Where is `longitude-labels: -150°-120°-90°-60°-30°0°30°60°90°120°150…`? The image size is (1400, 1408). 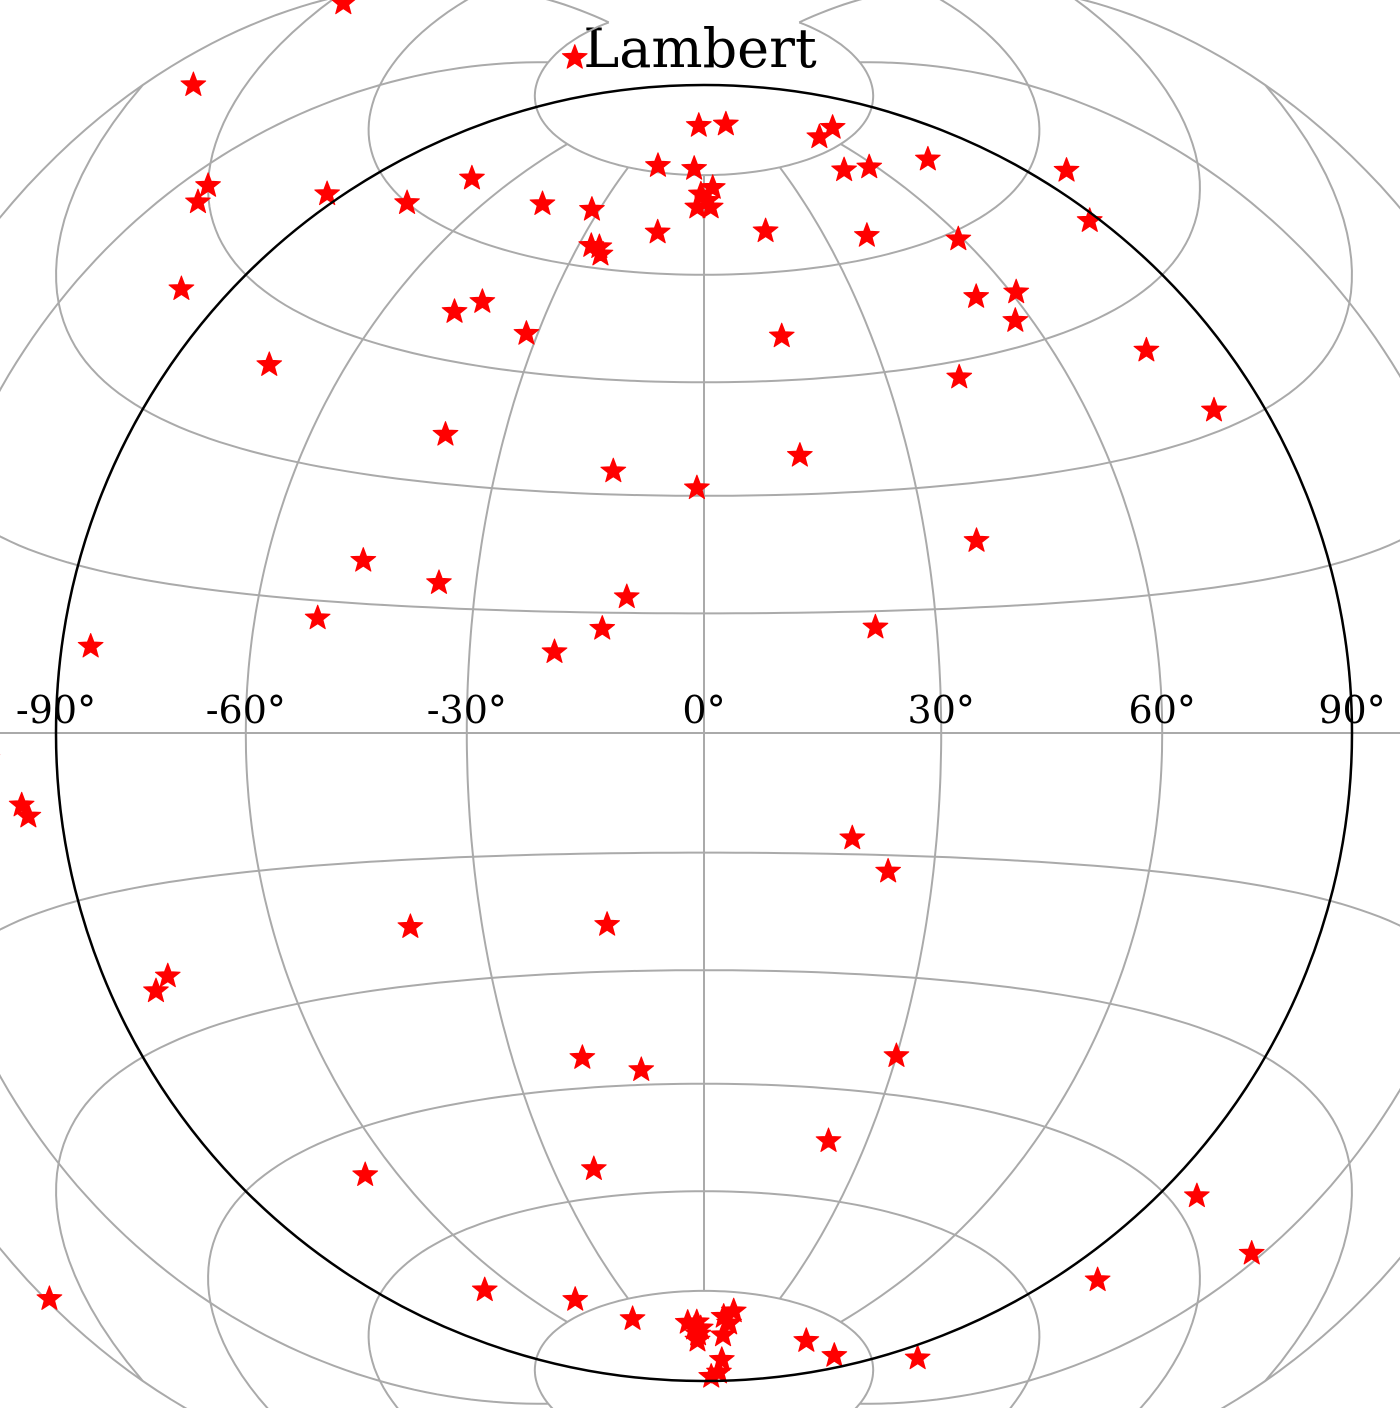
longitude-labels: -150°-120°-90°-60°-30°0°30°60°90°120°150… is located at coordinates (701, 710).